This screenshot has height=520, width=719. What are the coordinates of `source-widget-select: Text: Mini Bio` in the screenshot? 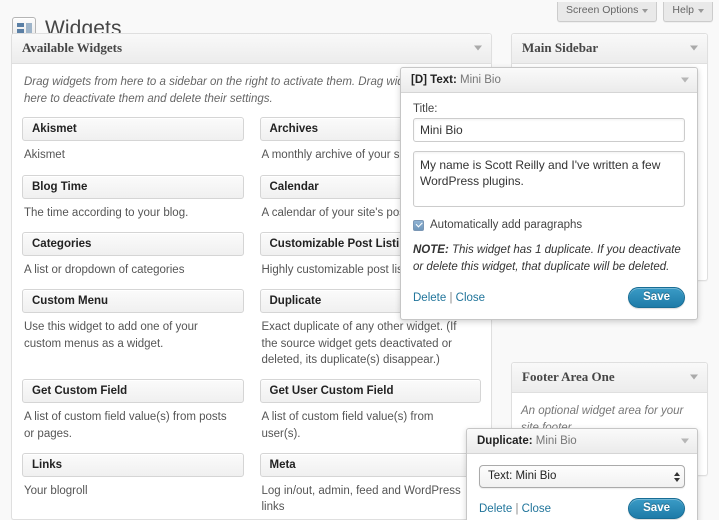 It's located at (582, 476).